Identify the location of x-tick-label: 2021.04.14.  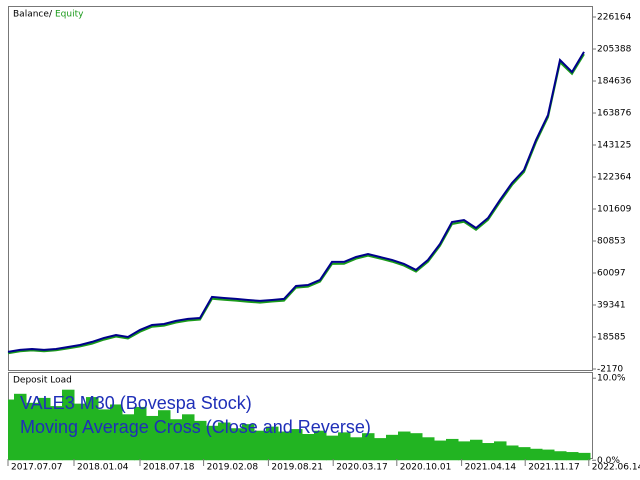
(491, 468).